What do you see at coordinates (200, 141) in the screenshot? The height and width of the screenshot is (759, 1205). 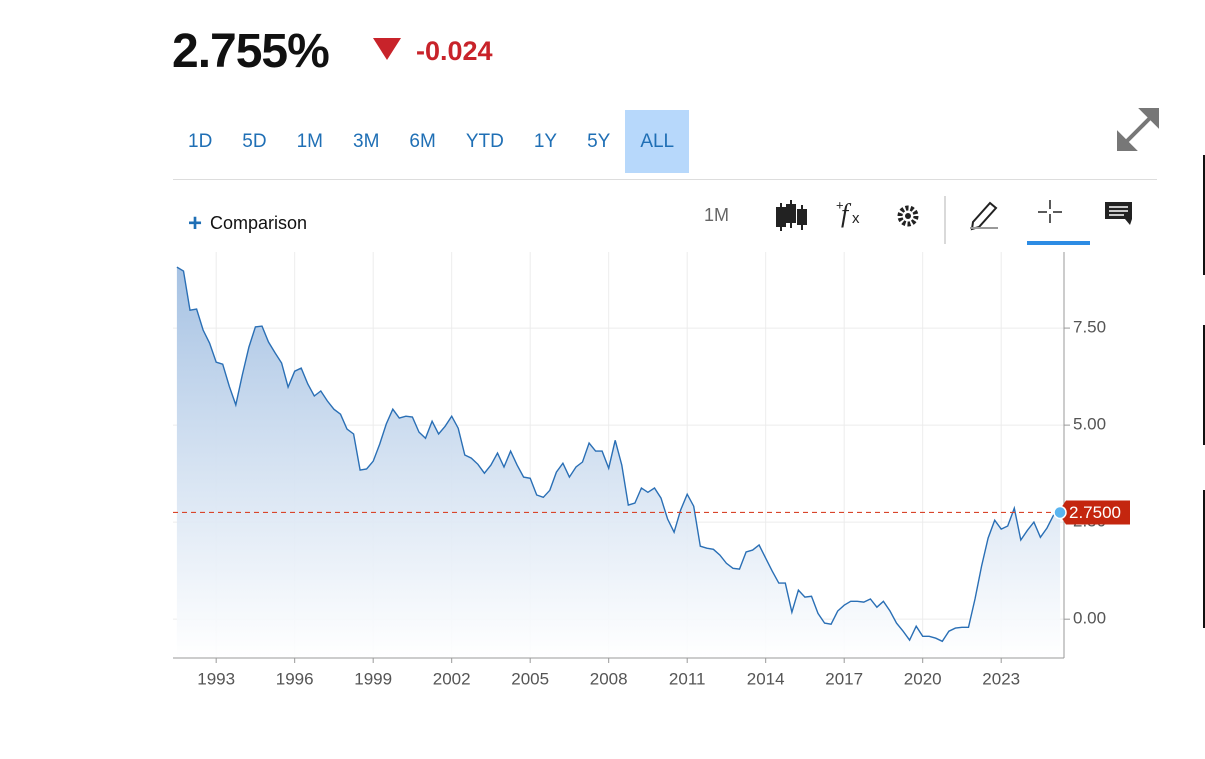 I see `range-tab: 1D` at bounding box center [200, 141].